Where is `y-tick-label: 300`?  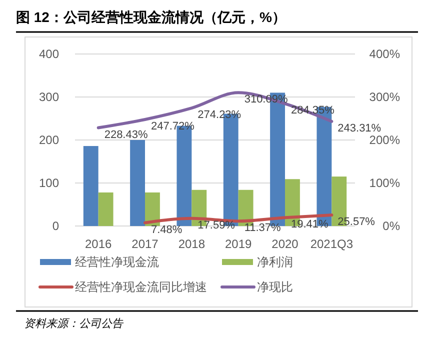
y-tick-label: 300 is located at coordinates (49, 97).